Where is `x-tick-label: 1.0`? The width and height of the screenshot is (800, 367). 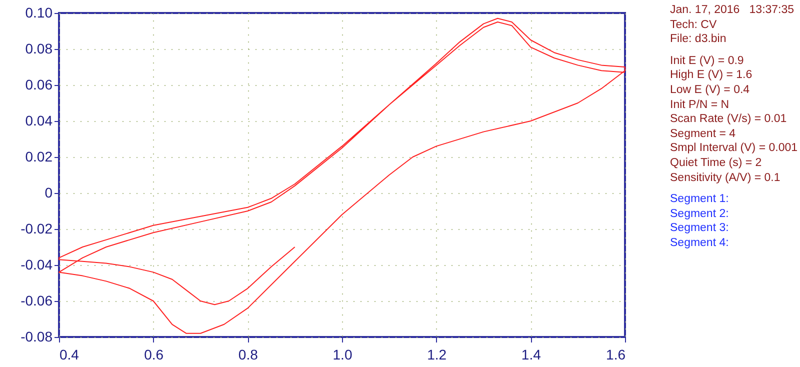 x-tick-label: 1.0 is located at coordinates (342, 354).